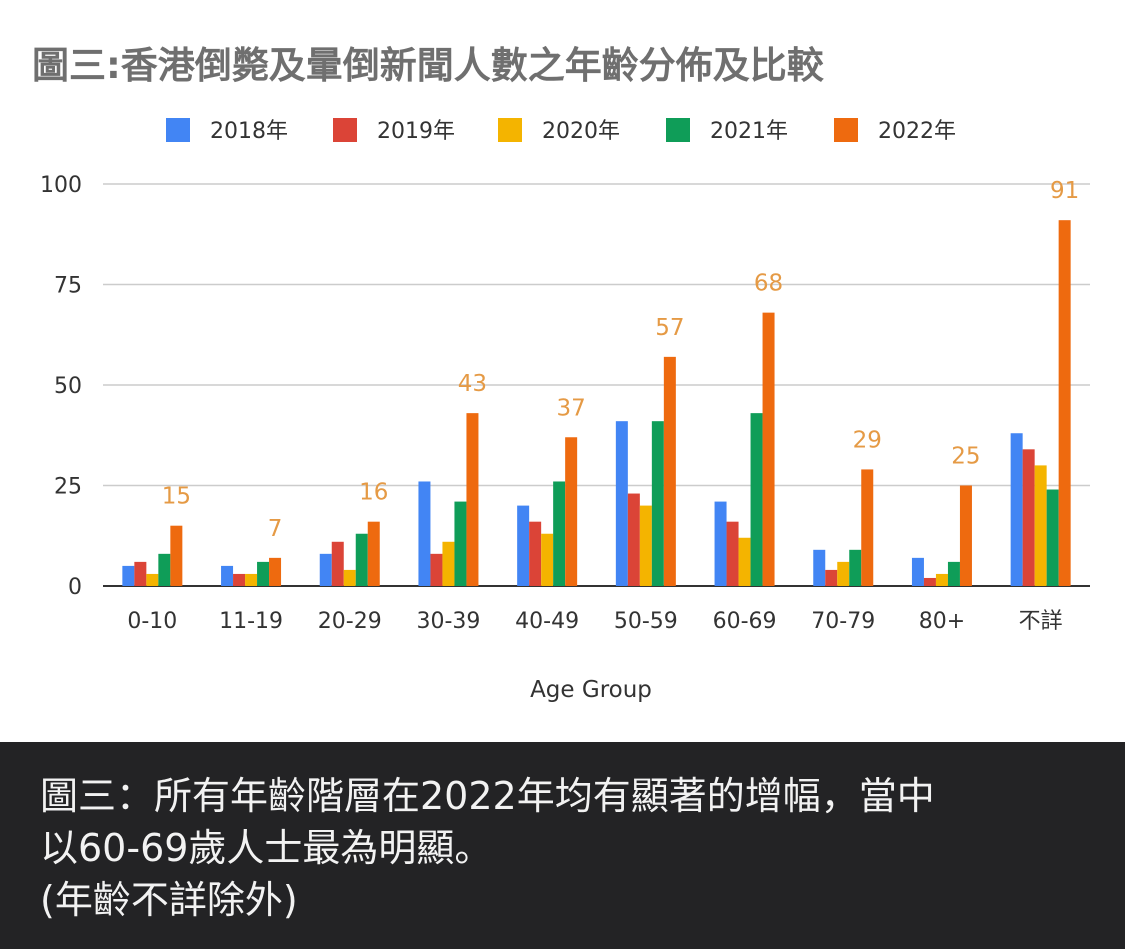 Image resolution: width=1125 pixels, height=949 pixels. What do you see at coordinates (416, 131) in the screenshot?
I see `legend-label: 2019年` at bounding box center [416, 131].